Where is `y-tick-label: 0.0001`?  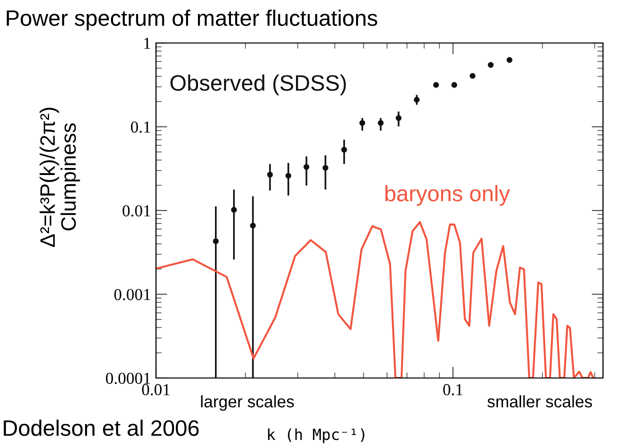
y-tick-label: 0.0001 is located at coordinates (128, 378).